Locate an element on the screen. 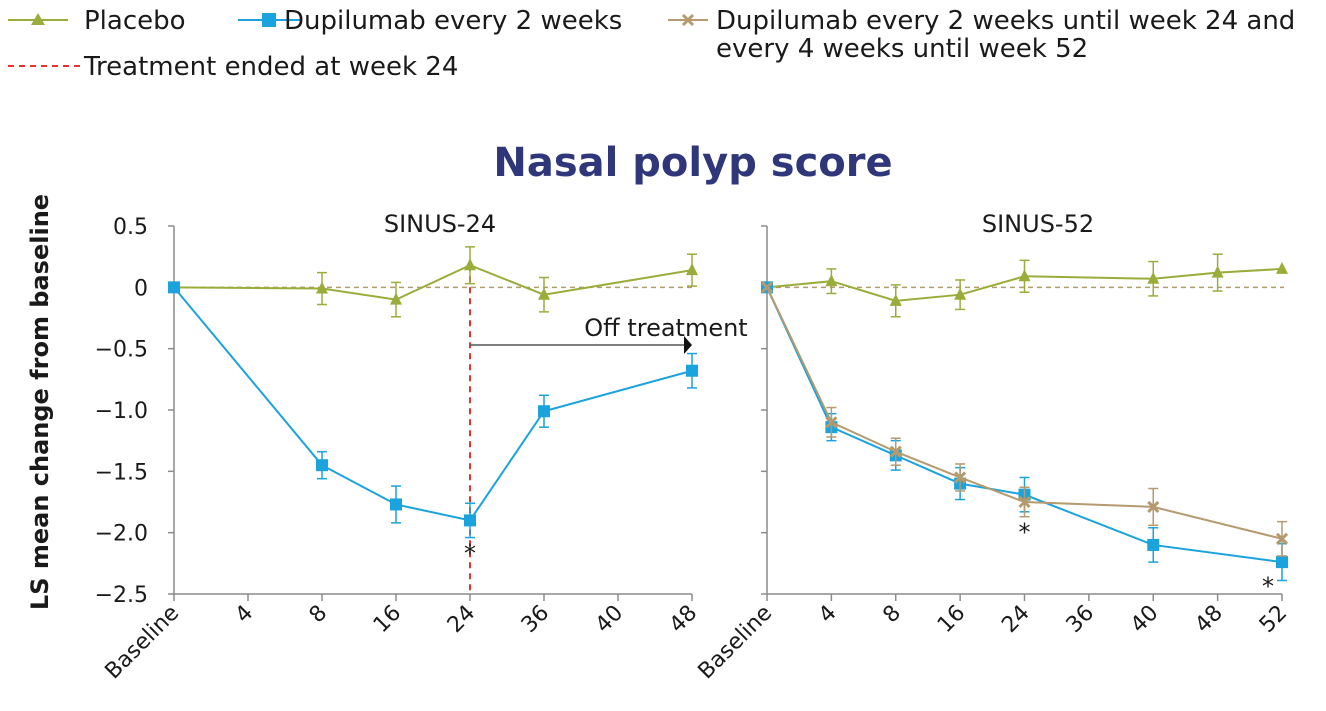 Image resolution: width=1326 pixels, height=711 pixels. off-treatment-label: Off treatment is located at coordinates (665, 328).